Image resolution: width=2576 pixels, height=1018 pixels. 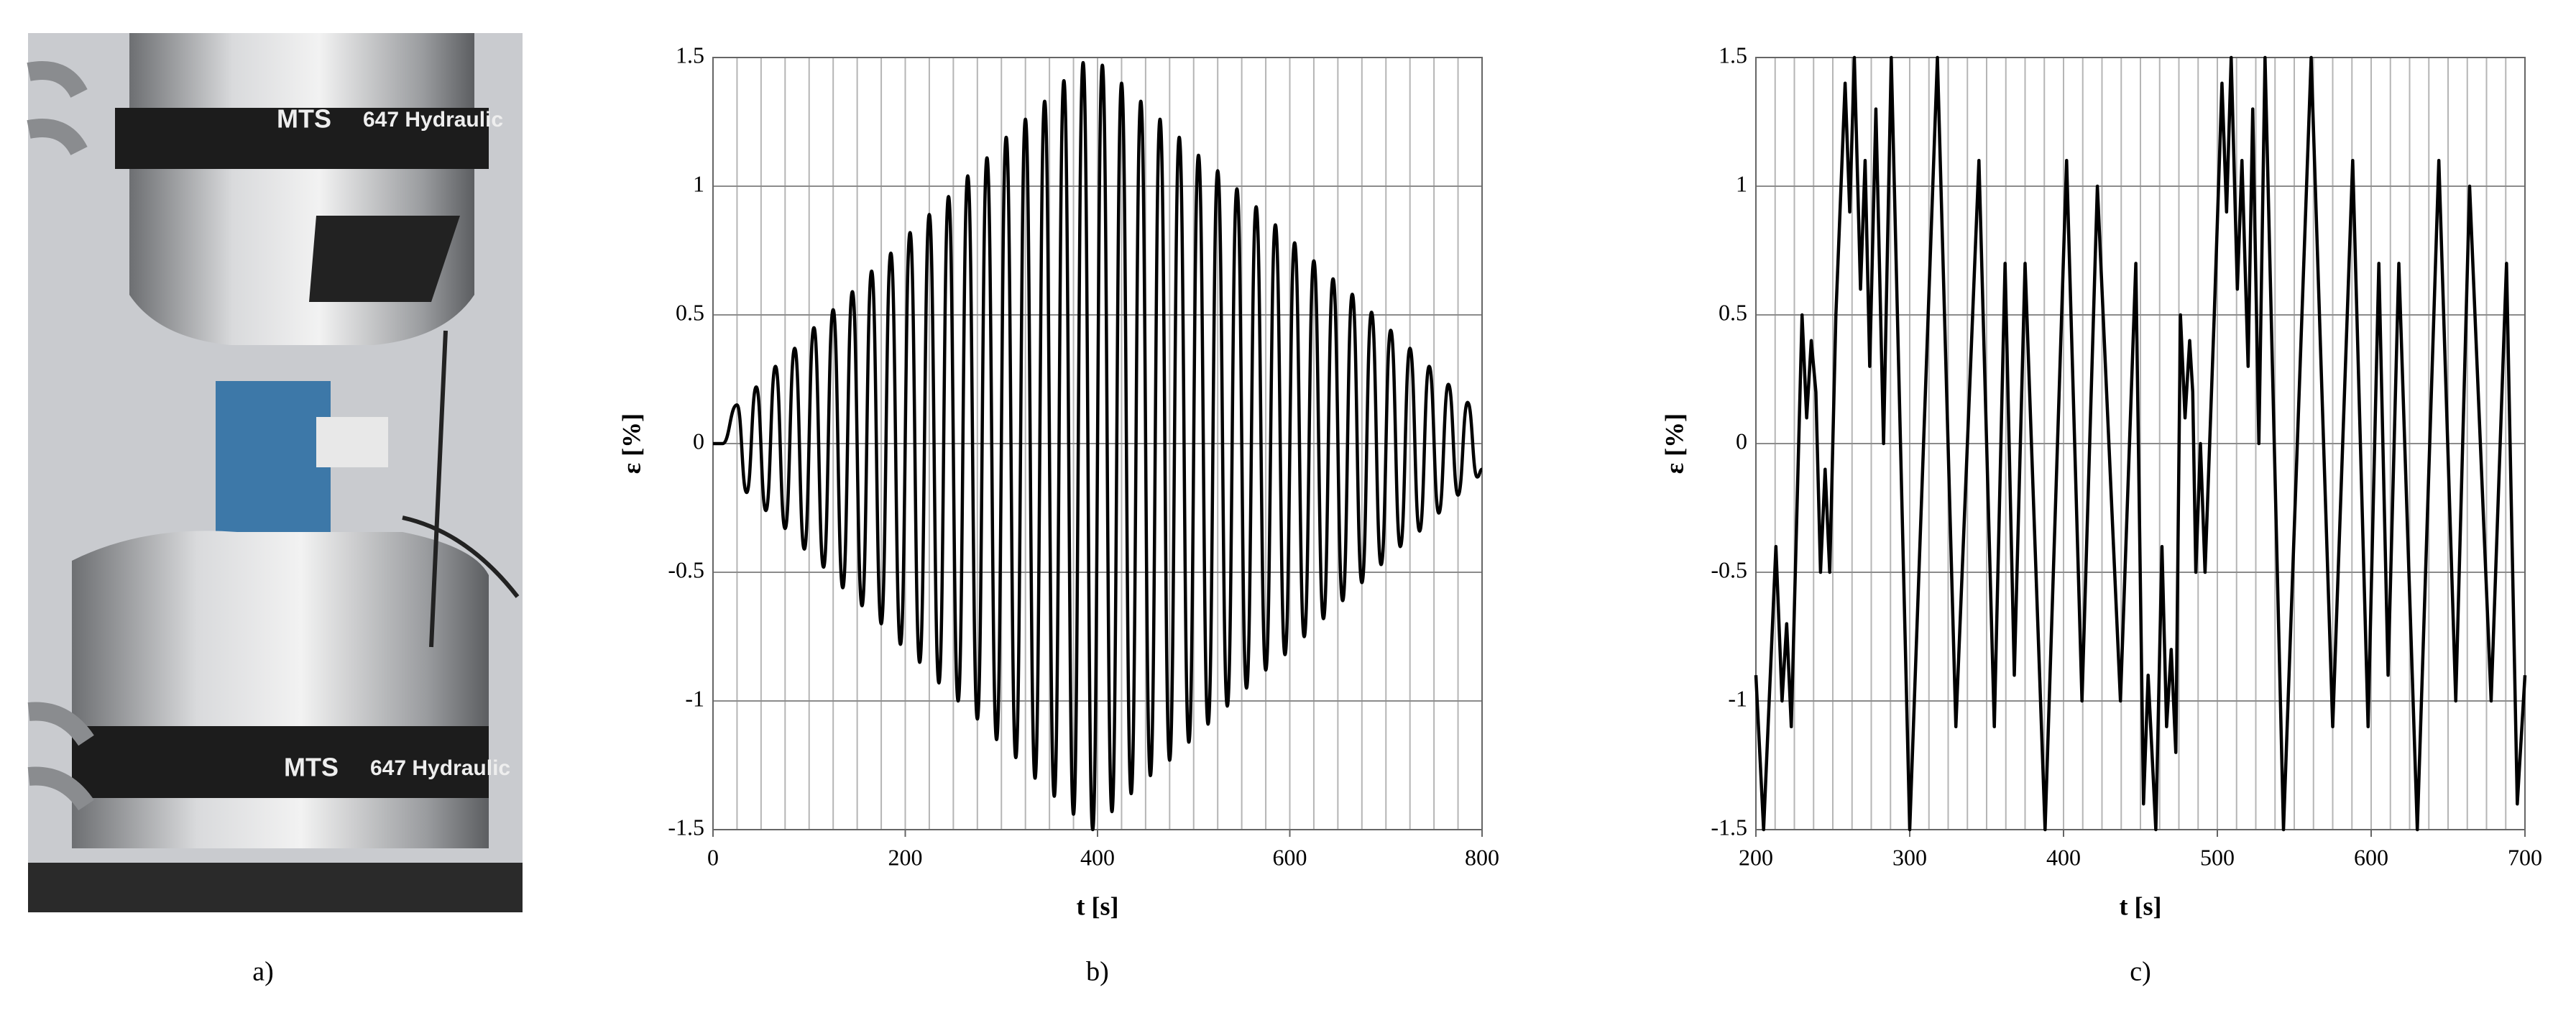 What do you see at coordinates (60, 436) in the screenshot?
I see `hoses` at bounding box center [60, 436].